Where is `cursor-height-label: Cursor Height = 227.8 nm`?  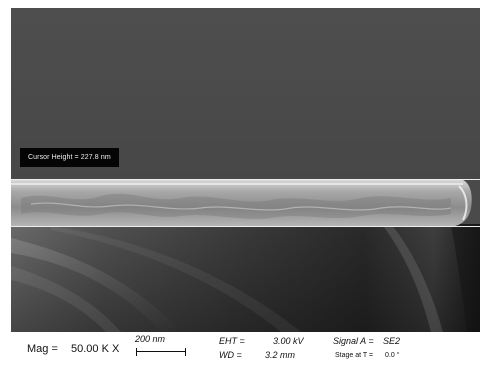
cursor-height-label: Cursor Height = 227.8 nm is located at coordinates (69, 157).